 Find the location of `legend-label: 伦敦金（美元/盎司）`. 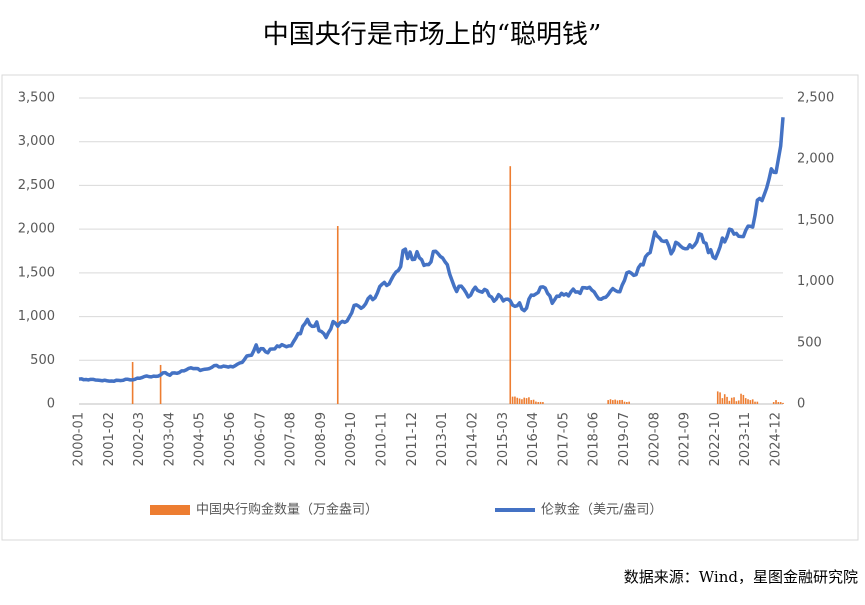

legend-label: 伦敦金（美元/盎司） is located at coordinates (601, 510).